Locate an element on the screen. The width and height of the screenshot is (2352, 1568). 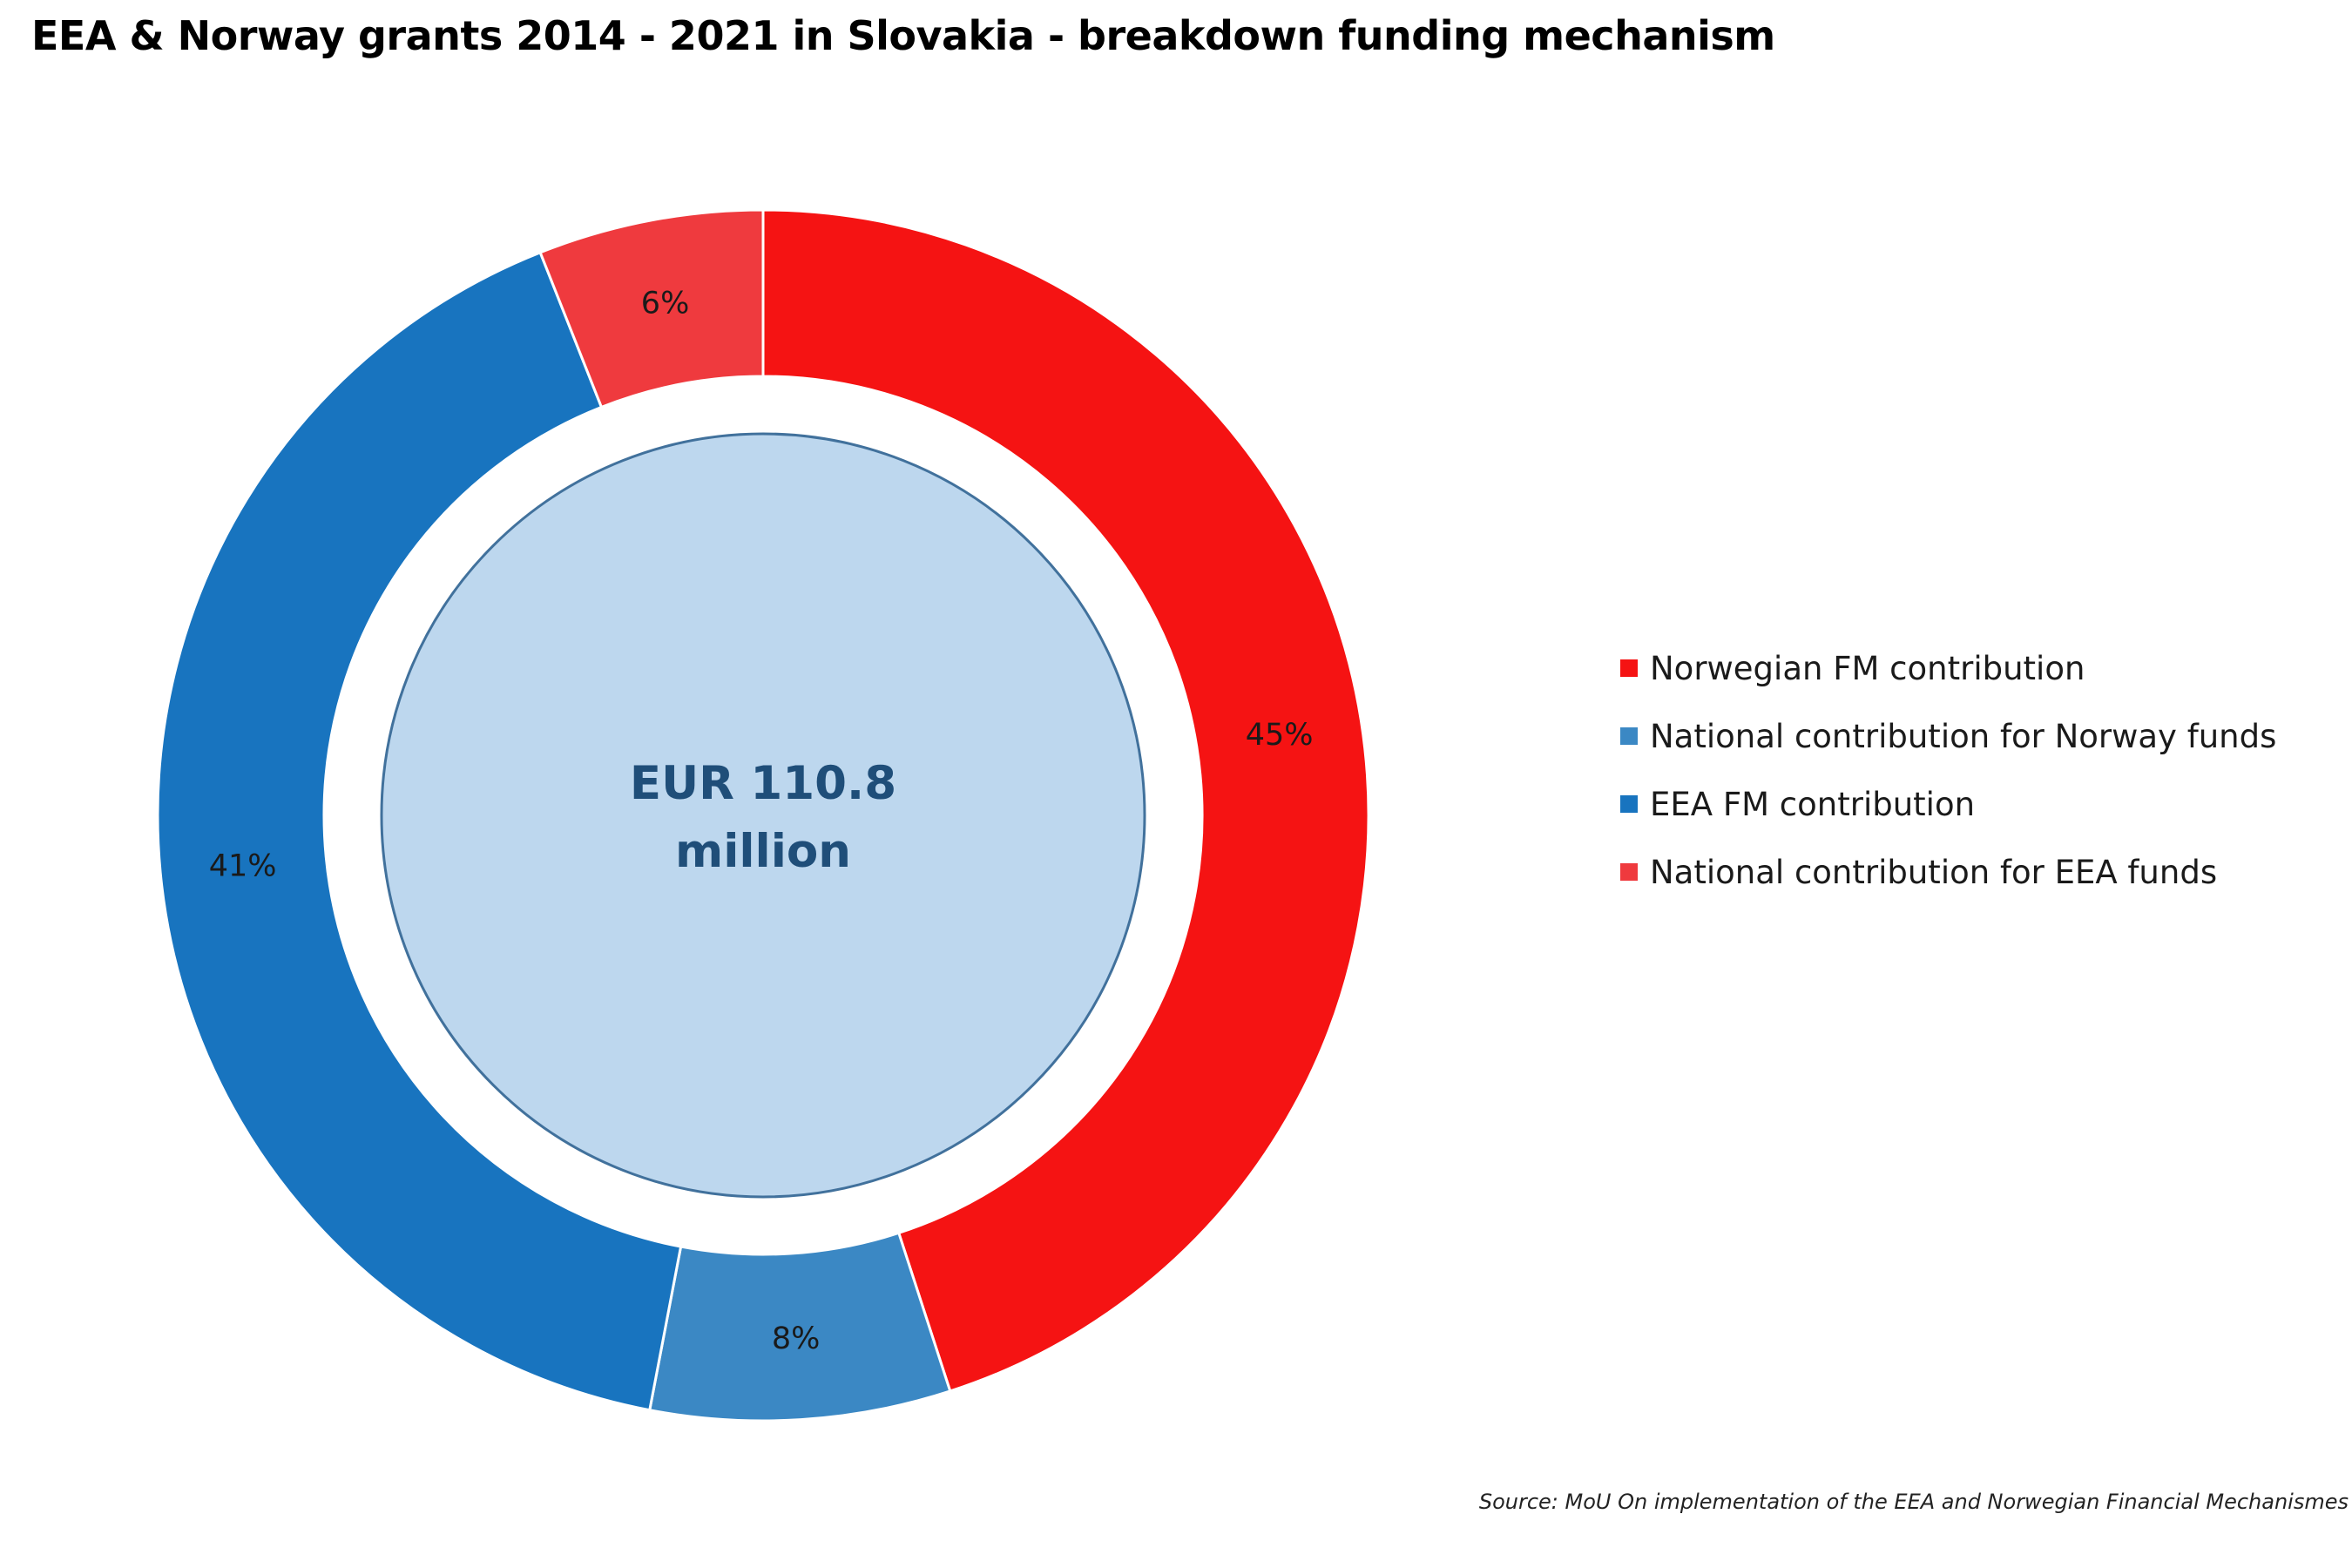
slice-national-contribution-for-eea-funds is located at coordinates (651, 308).